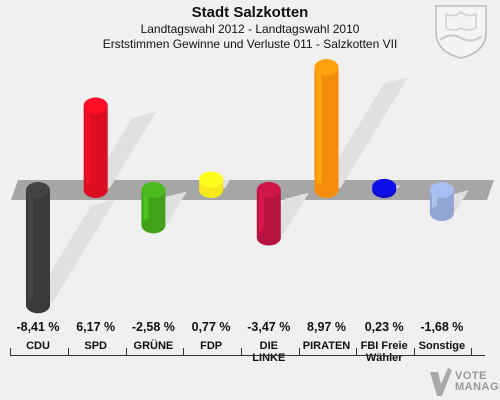 This screenshot has height=400, width=500. Describe the element at coordinates (326, 346) in the screenshot. I see `category-label: PIRATEN` at that location.